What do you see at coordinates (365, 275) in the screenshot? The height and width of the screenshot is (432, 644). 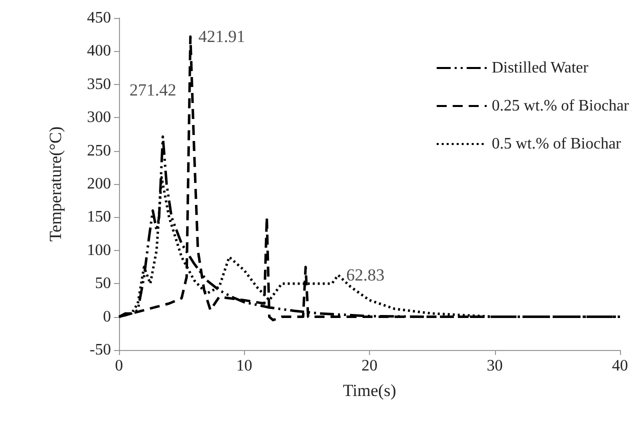 I see `annotation: 62.83` at bounding box center [365, 275].